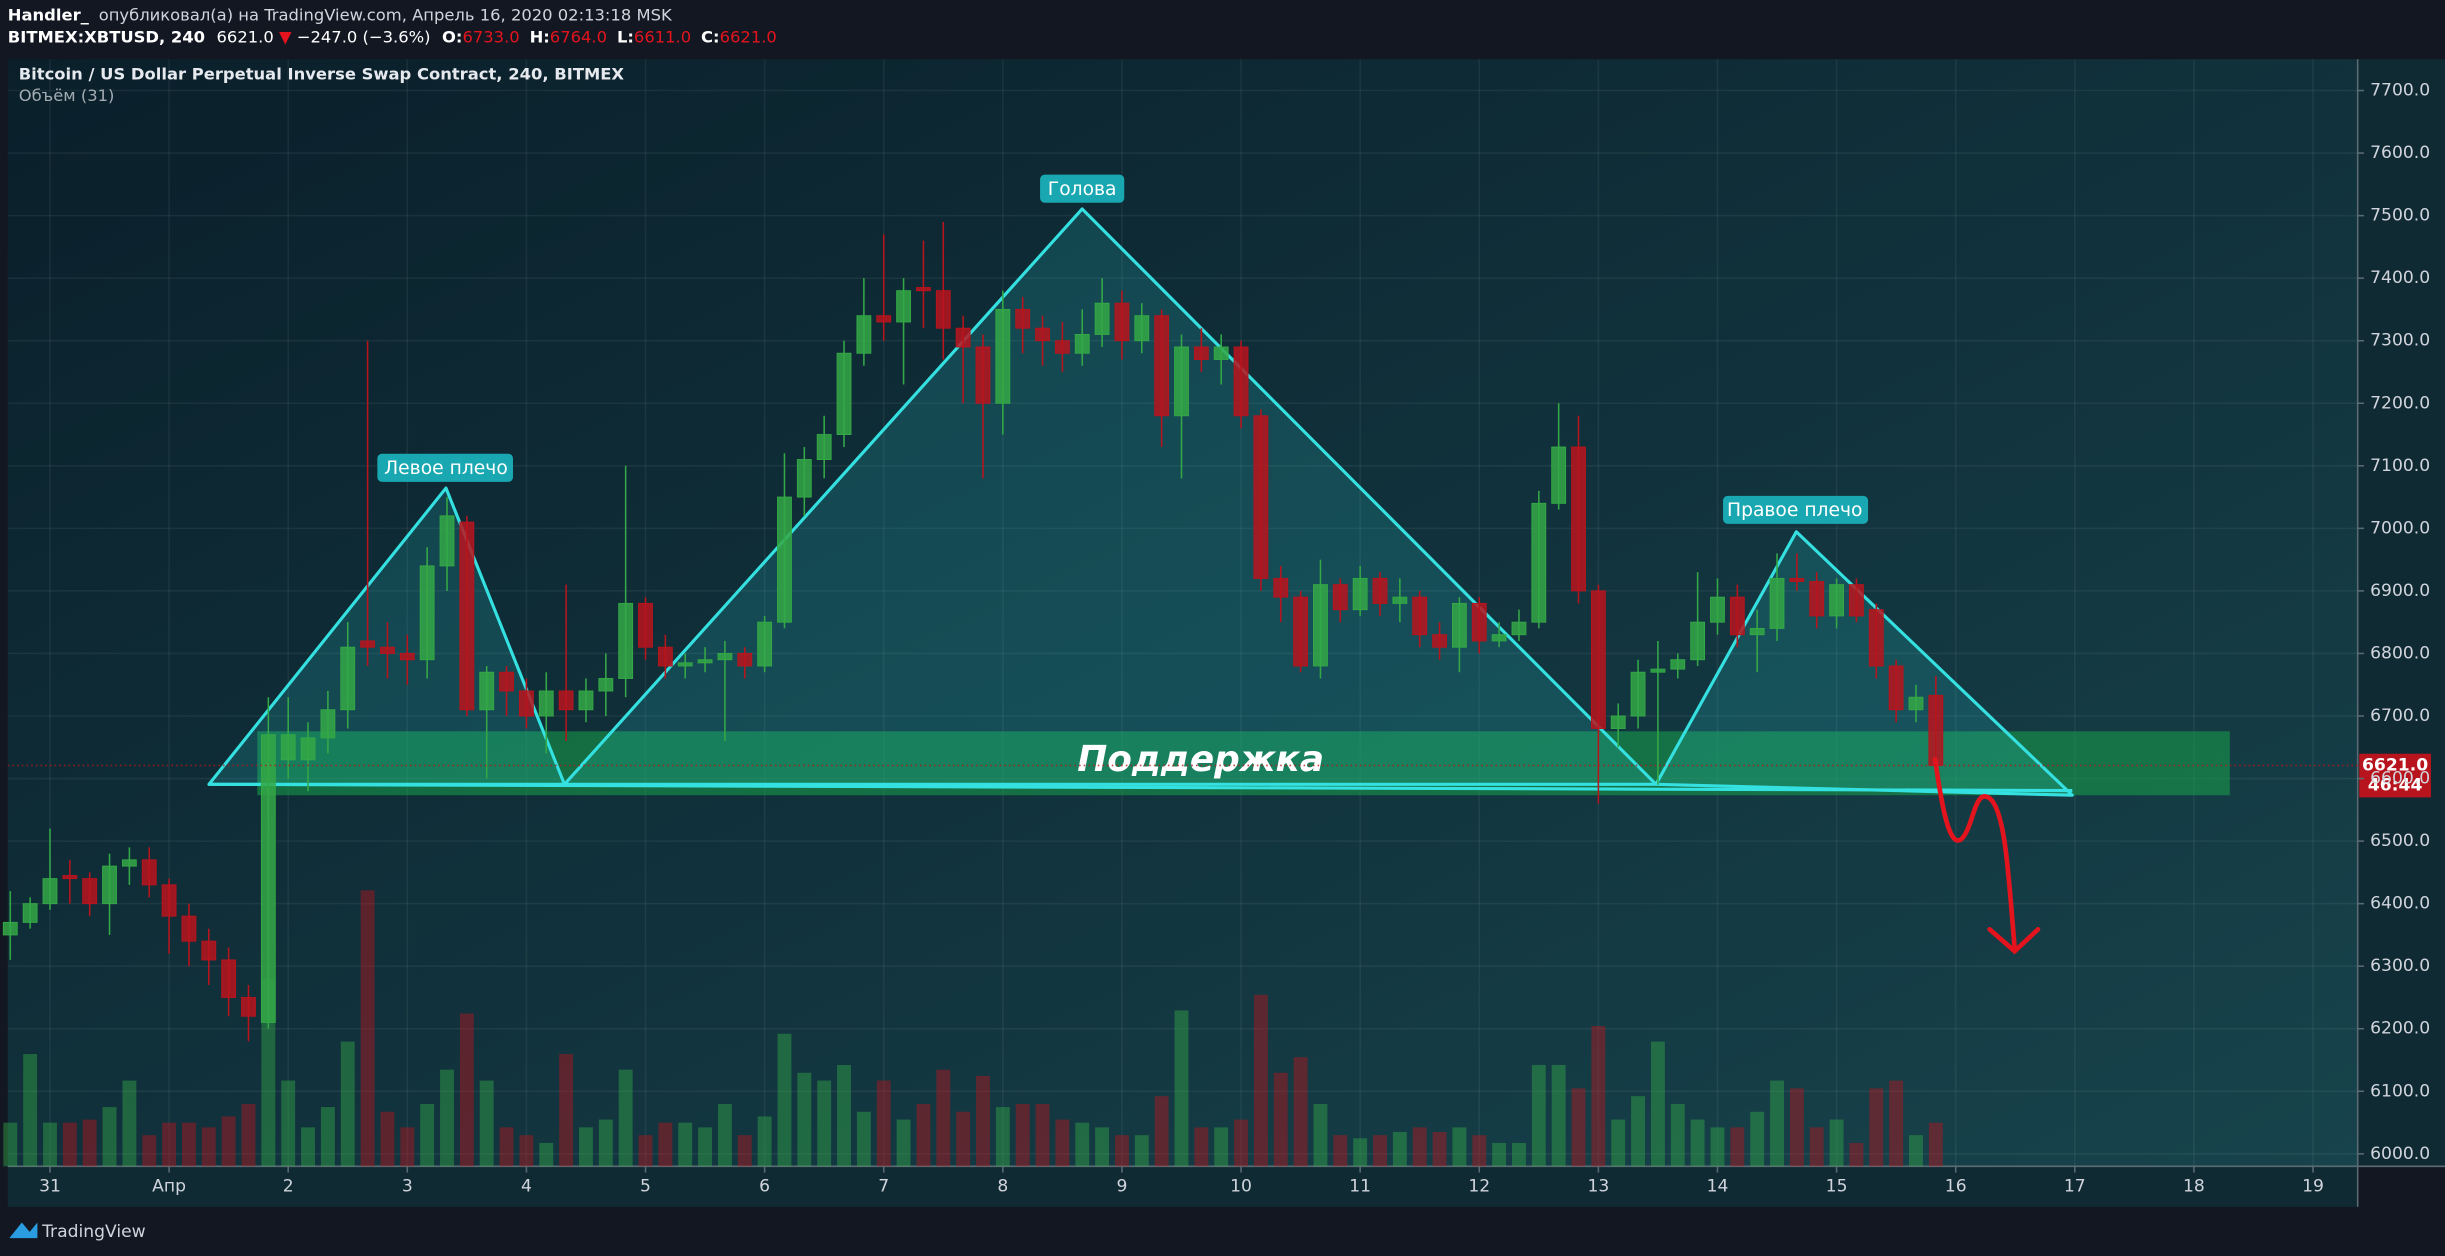  What do you see at coordinates (540, 36) in the screenshot?
I see `ohlc-key: H:` at bounding box center [540, 36].